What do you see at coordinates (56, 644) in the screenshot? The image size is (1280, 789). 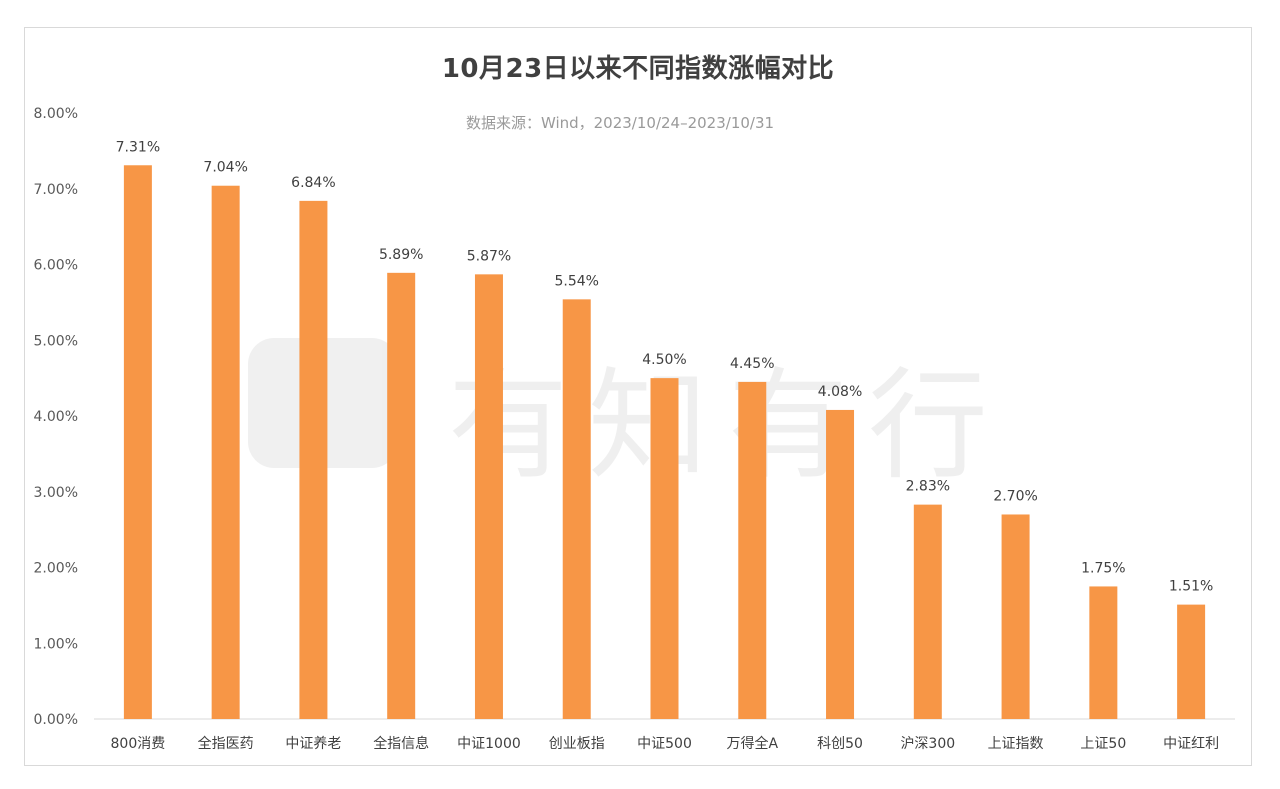 I see `y-tick-label: 1.00%` at bounding box center [56, 644].